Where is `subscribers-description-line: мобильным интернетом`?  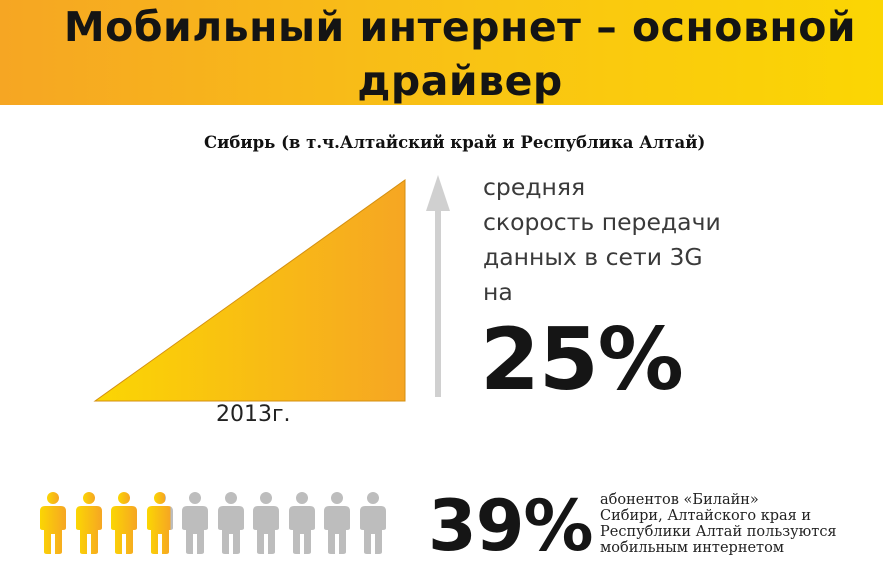 subscribers-description-line: мобильным интернетом is located at coordinates (692, 548).